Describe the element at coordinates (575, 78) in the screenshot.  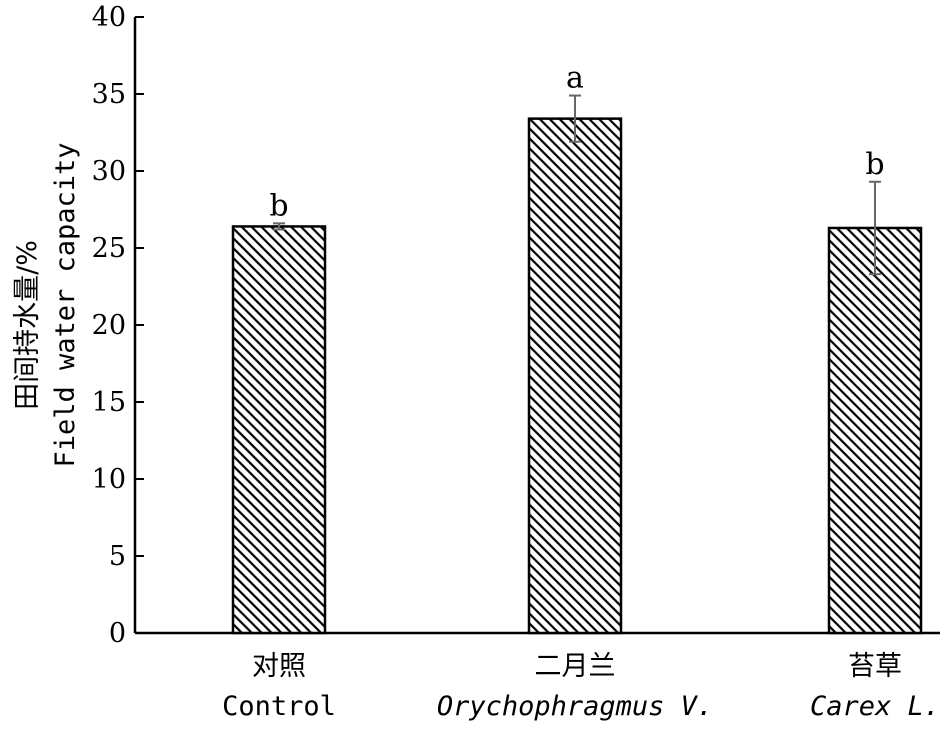
I see `significance-label: a` at that location.